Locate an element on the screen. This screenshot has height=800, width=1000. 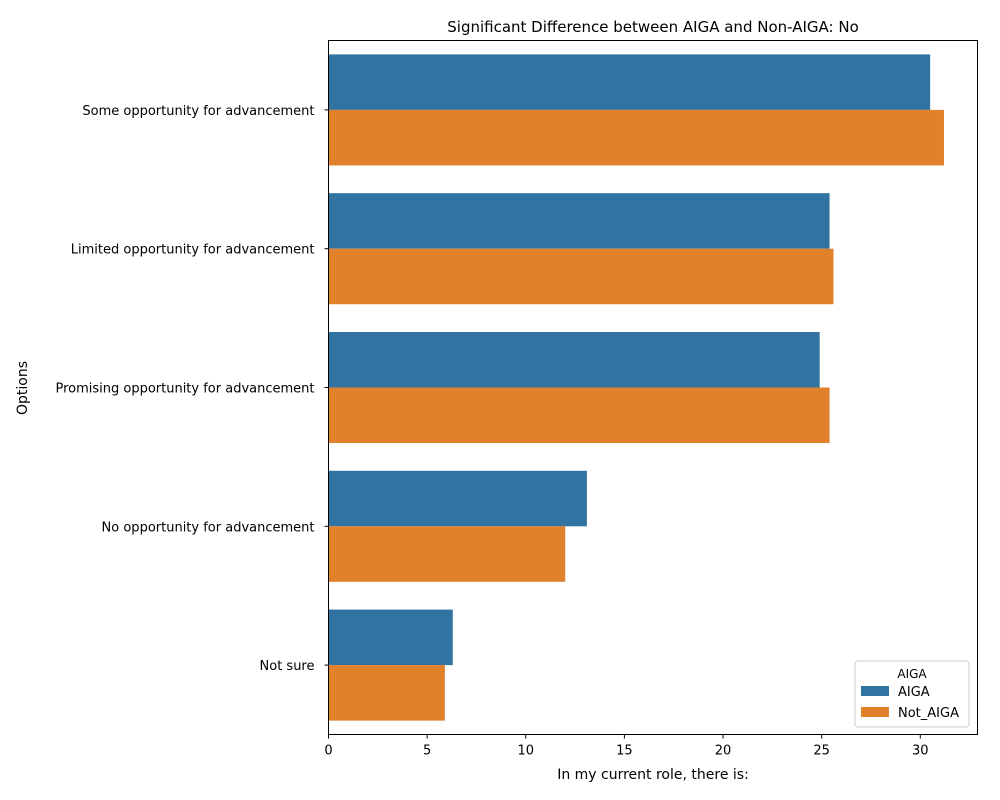
x-tick-label: 25 is located at coordinates (821, 751).